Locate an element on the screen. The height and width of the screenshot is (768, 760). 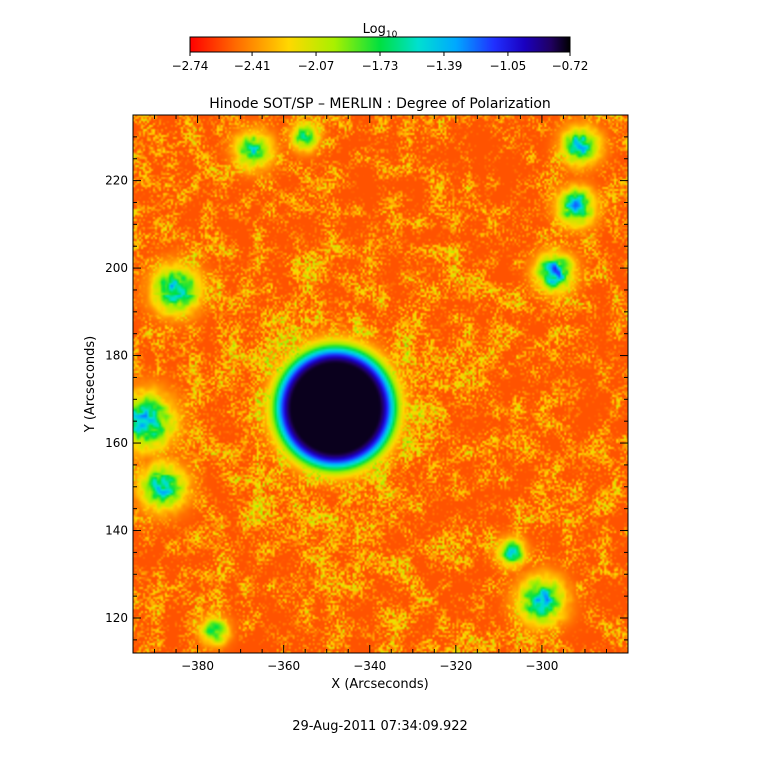
colorbar-tick-label: −0.72 is located at coordinates (570, 66).